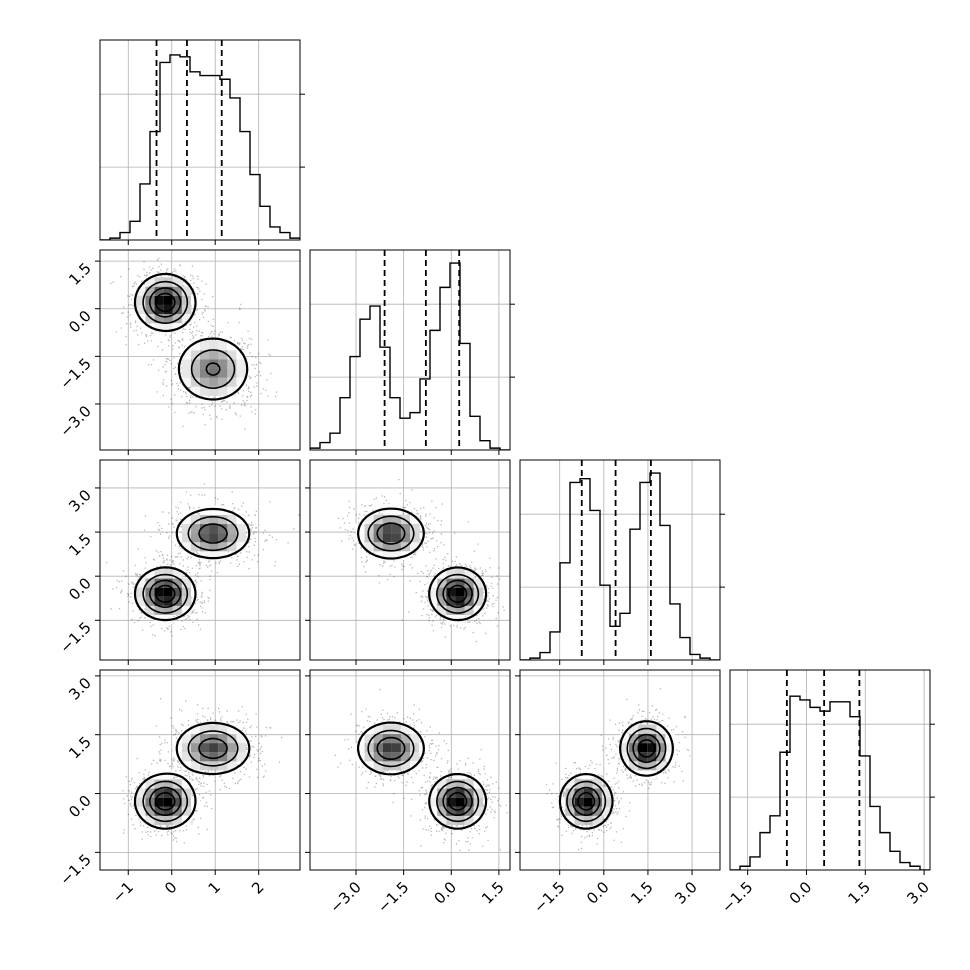 This screenshot has width=970, height=970. I want to click on scatter-panel-3-2: −1.5 0.0 1.5 3.0, so click(618, 793).